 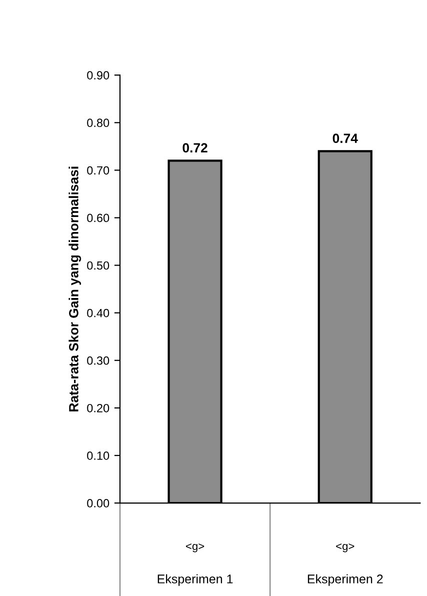 I want to click on text: 0.10, so click(x=98, y=456).